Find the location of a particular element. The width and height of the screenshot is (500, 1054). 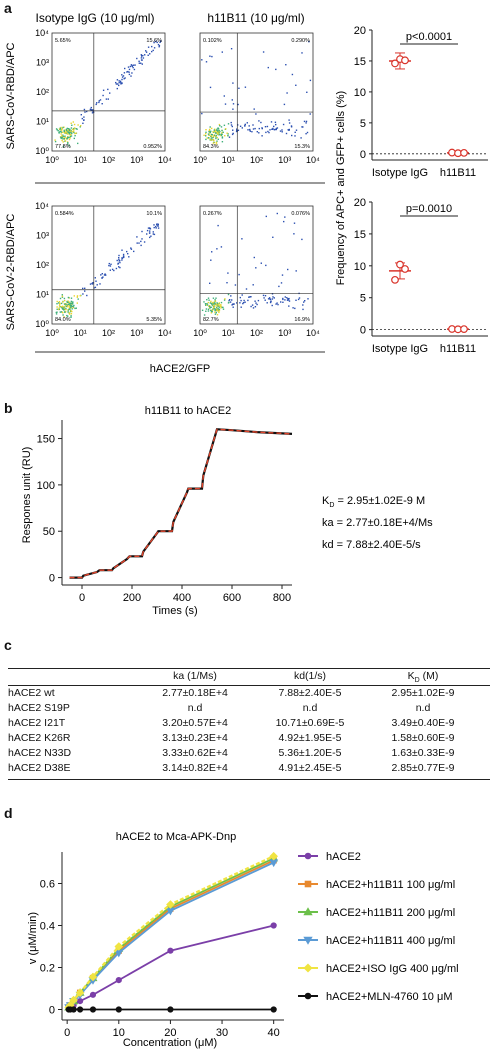

kinetics-ylabel: v (μM/min) is located at coordinates (33, 938).